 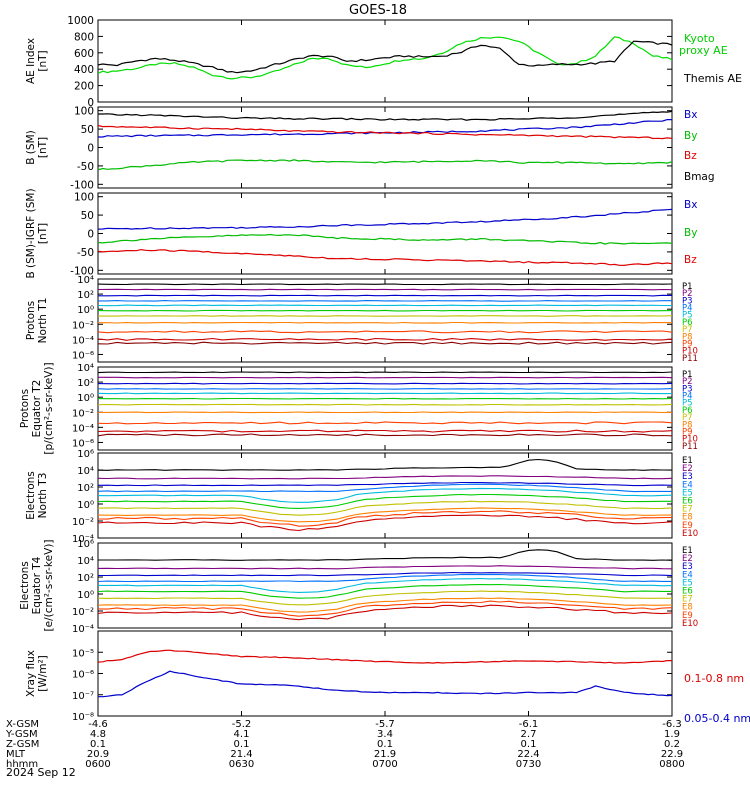 I want to click on x-tick-label: 2.7, so click(x=529, y=734).